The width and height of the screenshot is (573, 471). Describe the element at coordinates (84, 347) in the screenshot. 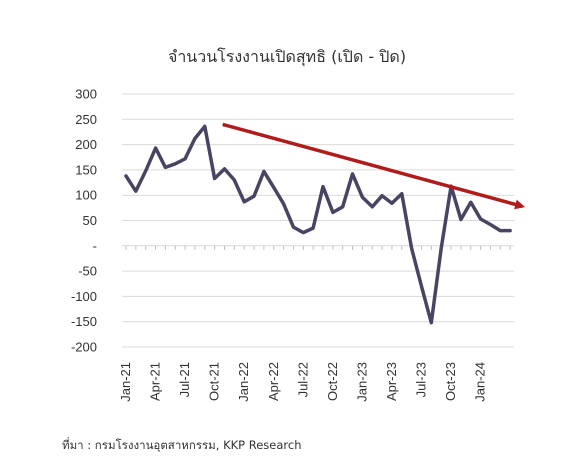

I see `y-tick-label: -200` at that location.